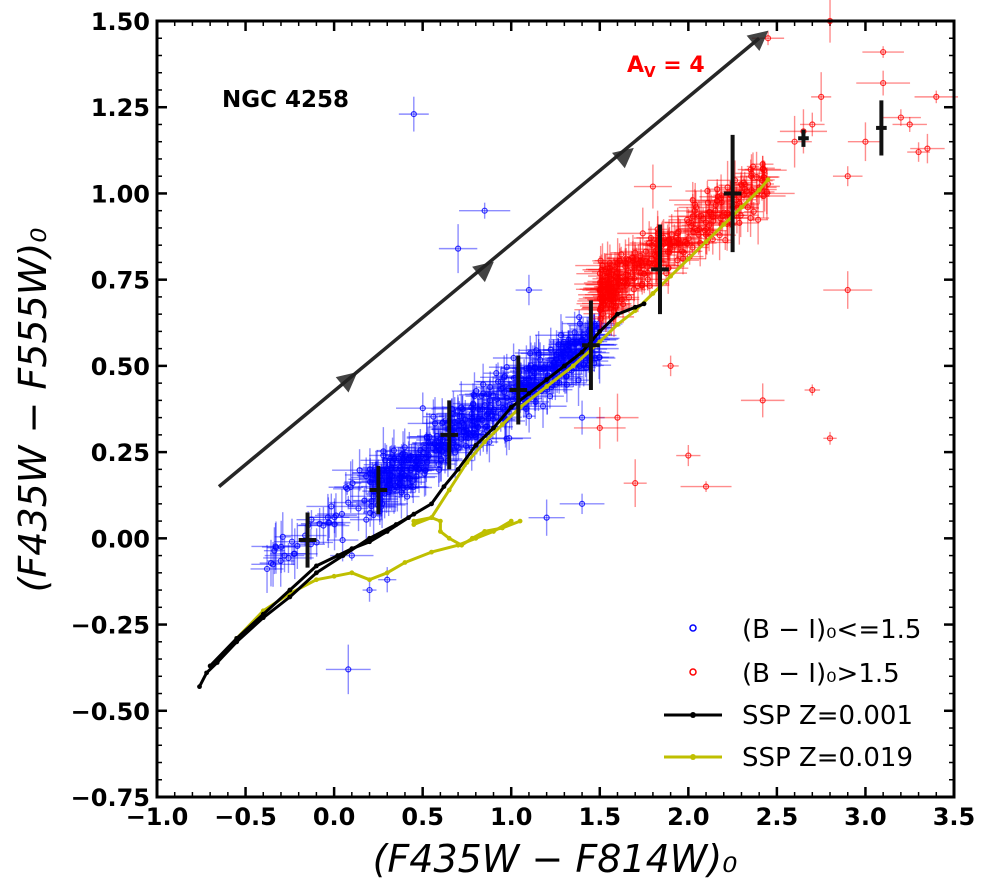  Describe the element at coordinates (555, 859) in the screenshot. I see `x-axis-label: (F435W − F814W)₀` at that location.